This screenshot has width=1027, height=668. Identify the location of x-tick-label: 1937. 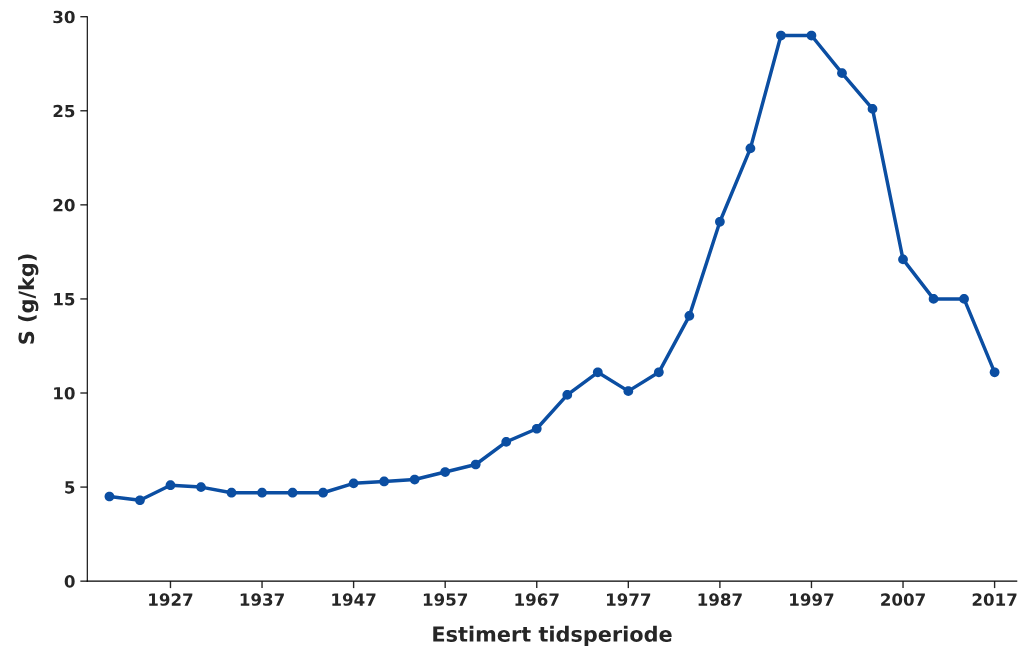
(262, 599).